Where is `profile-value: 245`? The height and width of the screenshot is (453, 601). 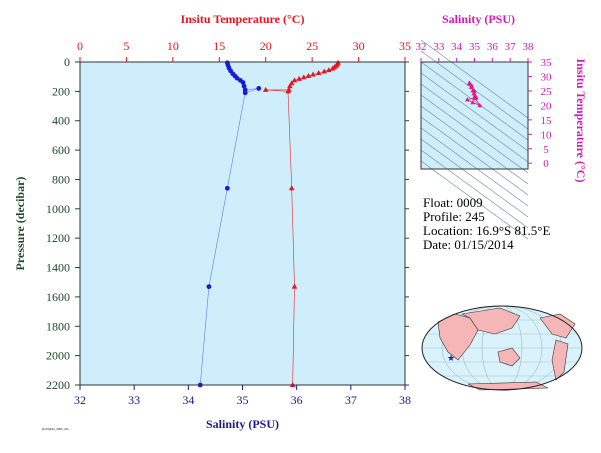
profile-value: 245 is located at coordinates (475, 216).